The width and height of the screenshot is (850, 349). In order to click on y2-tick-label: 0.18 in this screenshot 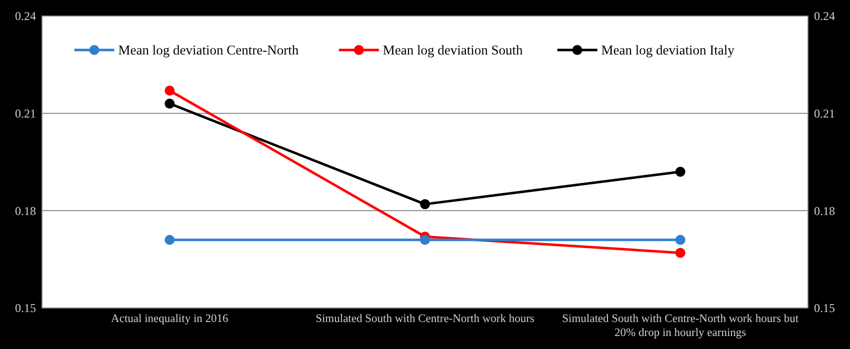, I will do `click(824, 211)`.